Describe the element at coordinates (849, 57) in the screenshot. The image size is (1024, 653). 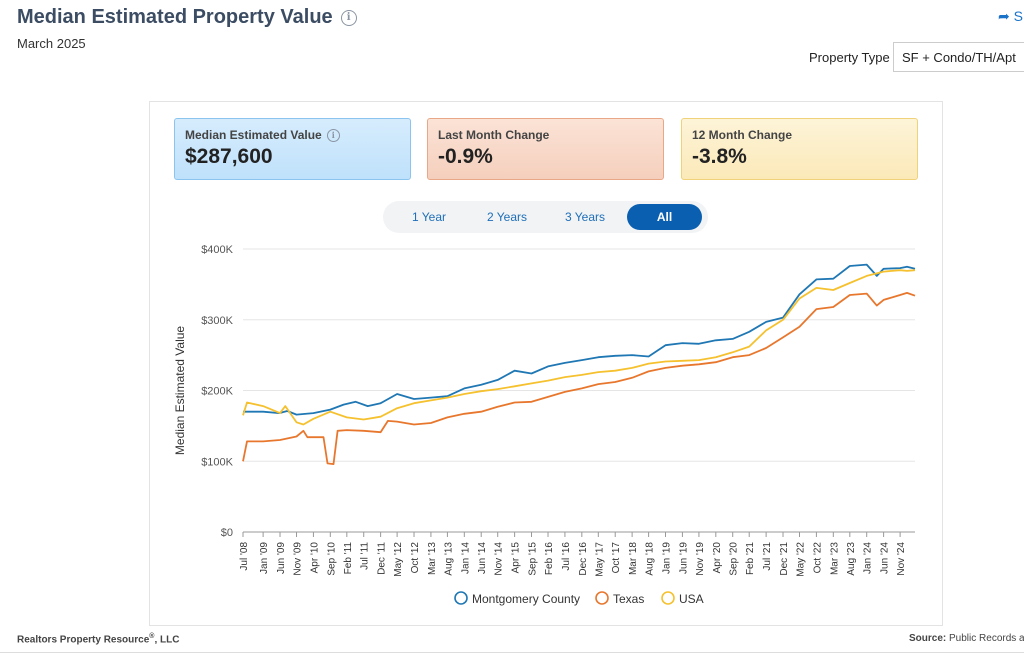
I see `property-type-label: Property Type` at that location.